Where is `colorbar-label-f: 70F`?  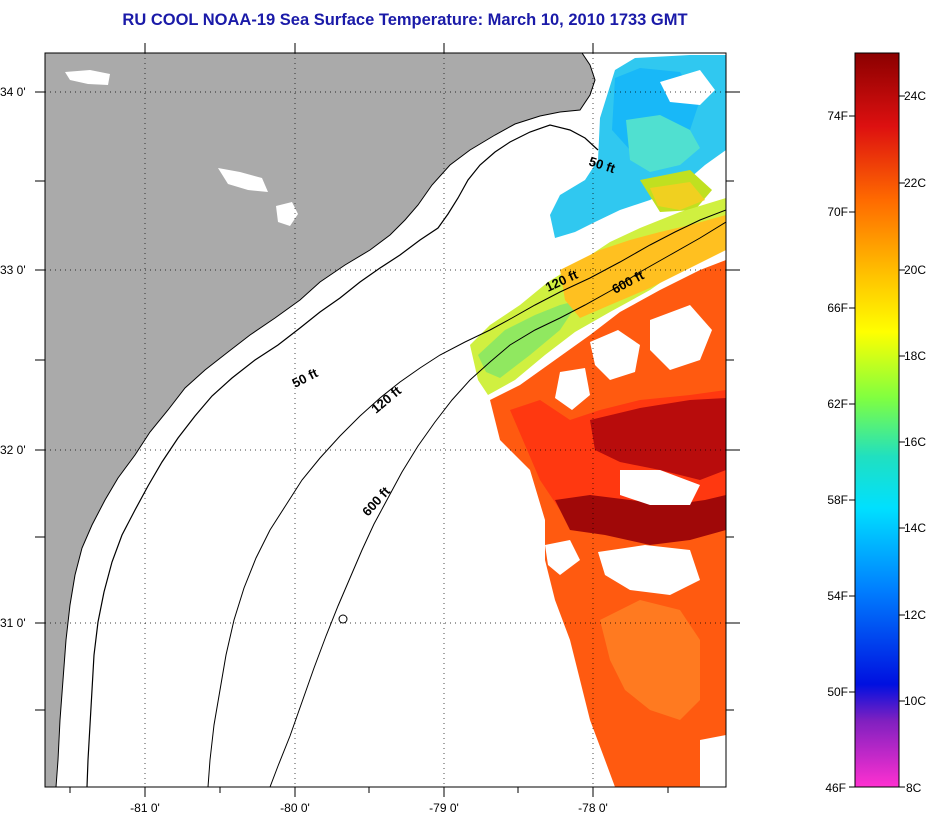 colorbar-label-f: 70F is located at coordinates (837, 212).